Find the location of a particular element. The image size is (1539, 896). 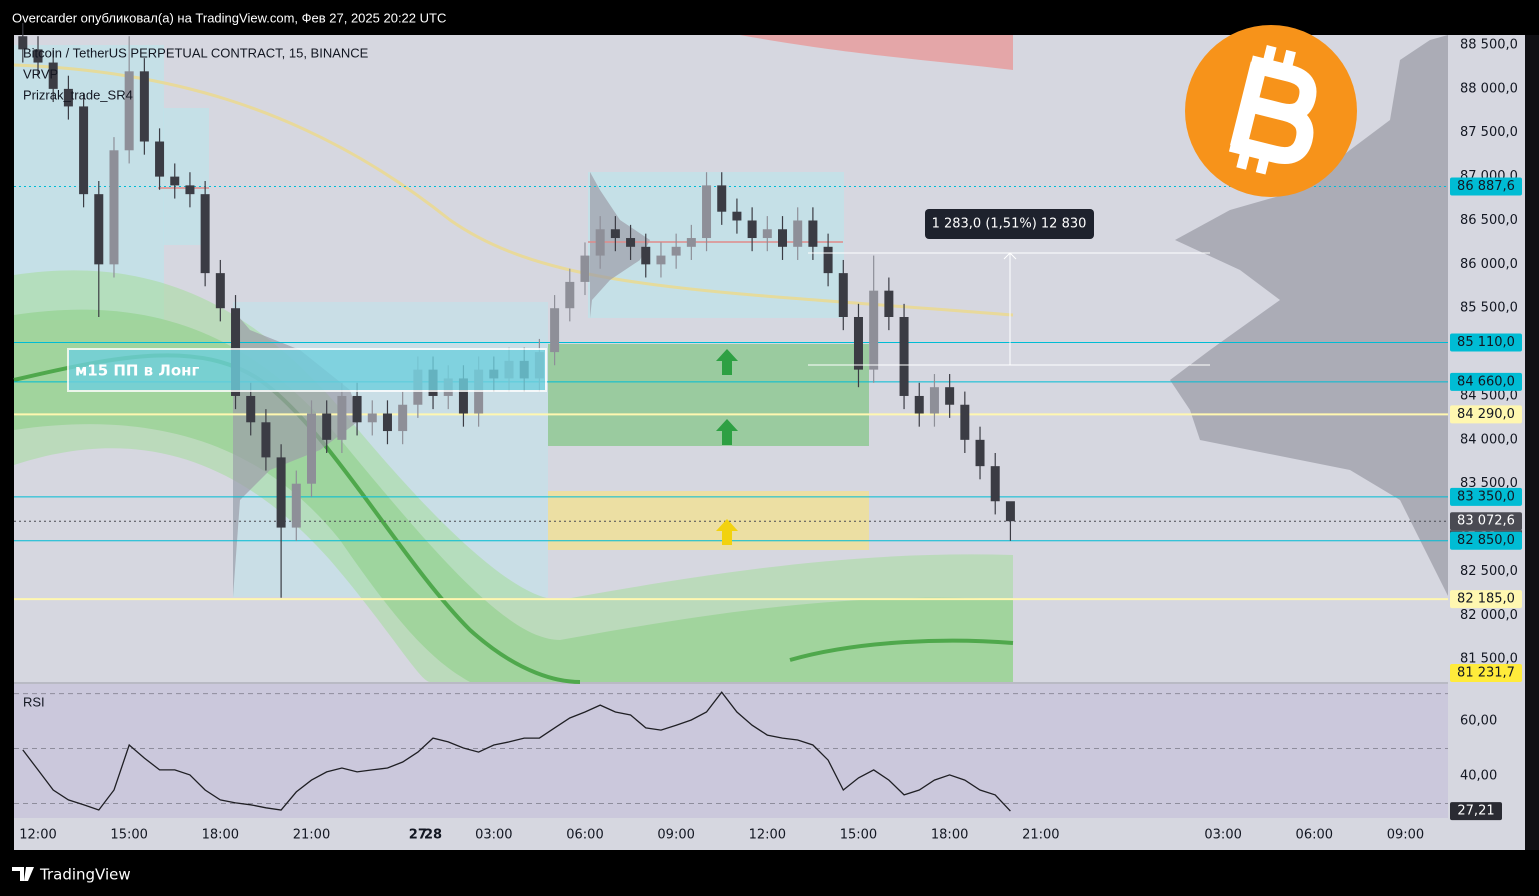

y-tick-label: 86 000,0 is located at coordinates (1489, 264).